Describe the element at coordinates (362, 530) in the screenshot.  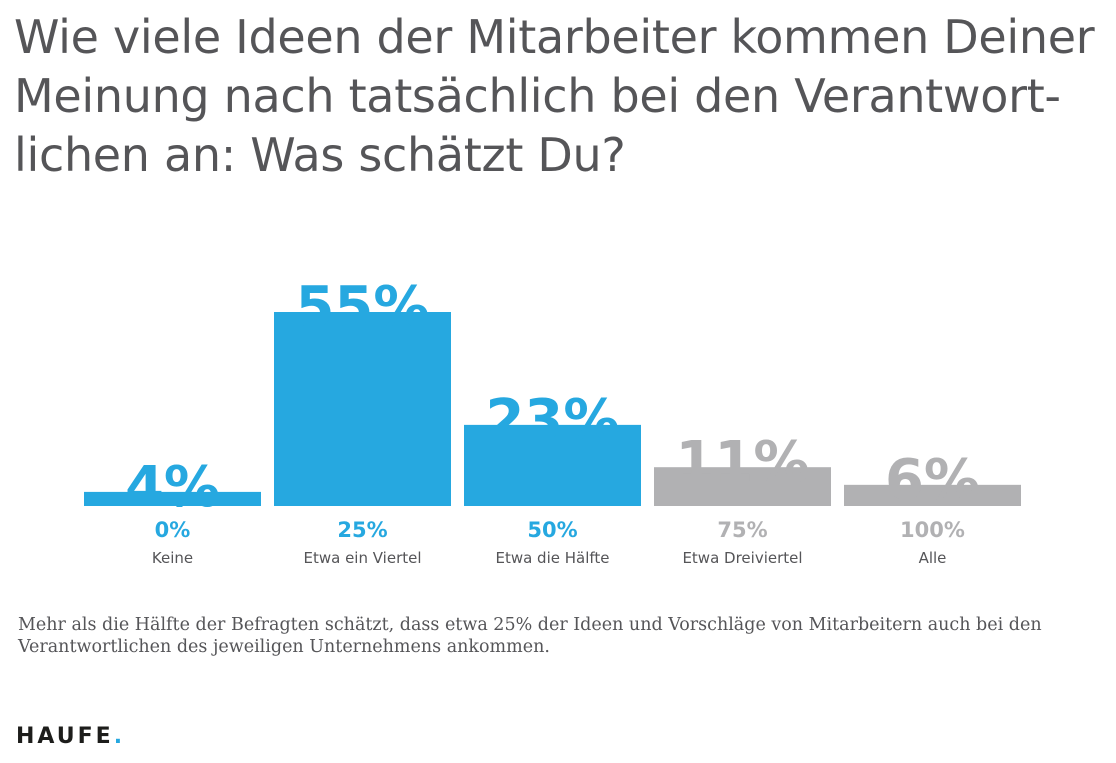
I see `category-percent-label: 25%` at that location.